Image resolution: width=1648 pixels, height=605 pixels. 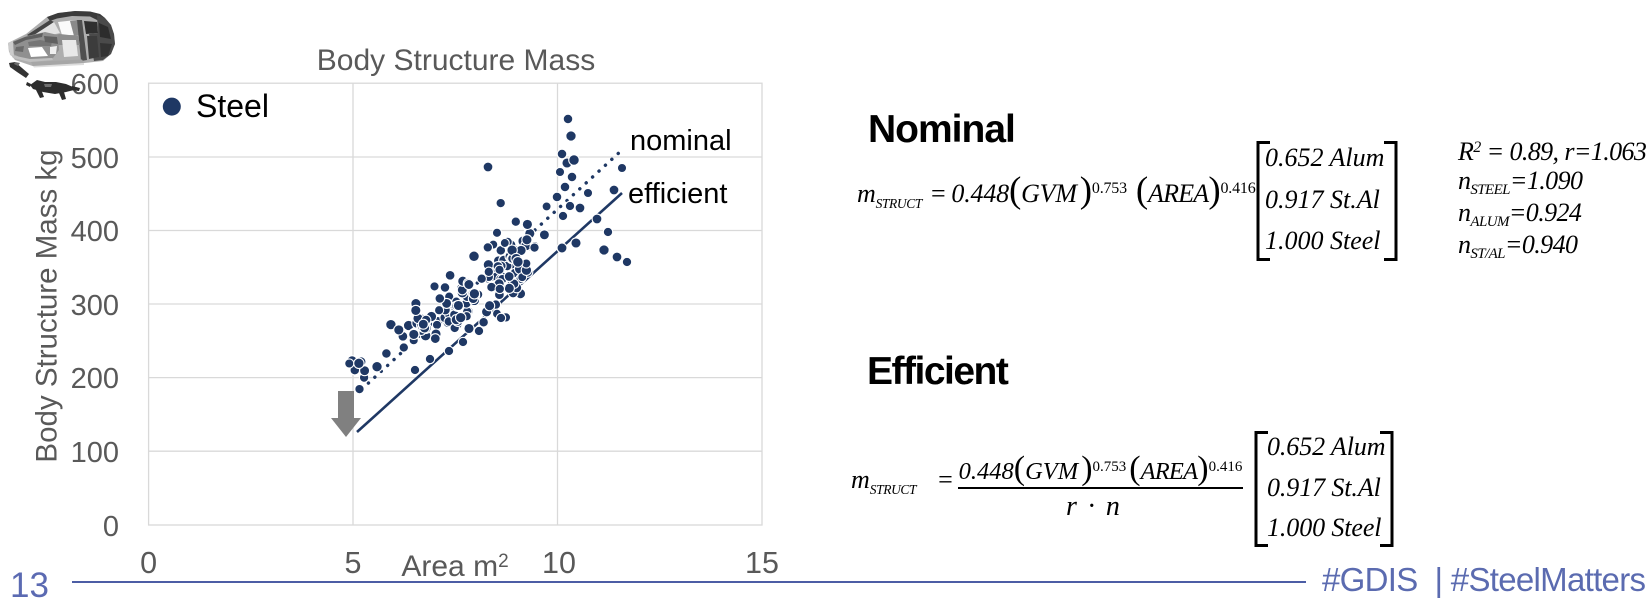 I want to click on svg-text: 500, so click(x=95, y=159).